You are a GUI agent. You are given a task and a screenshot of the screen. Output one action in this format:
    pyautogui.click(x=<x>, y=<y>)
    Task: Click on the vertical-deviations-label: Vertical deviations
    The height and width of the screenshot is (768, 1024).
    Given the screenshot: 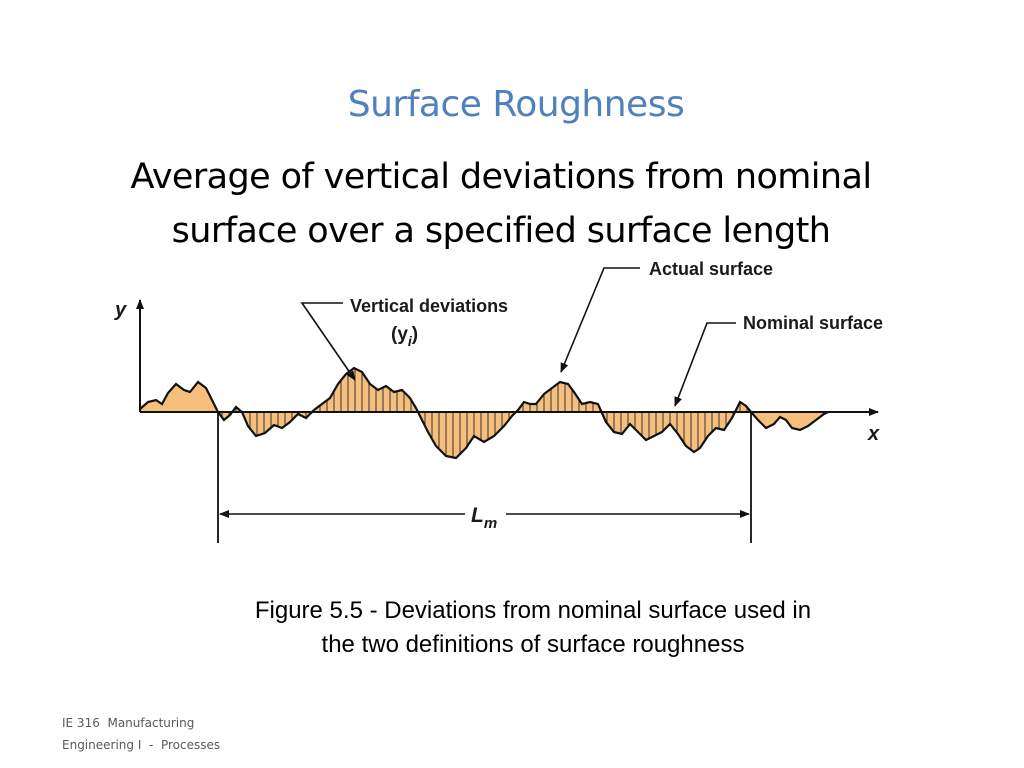 What is the action you would take?
    pyautogui.click(x=429, y=306)
    